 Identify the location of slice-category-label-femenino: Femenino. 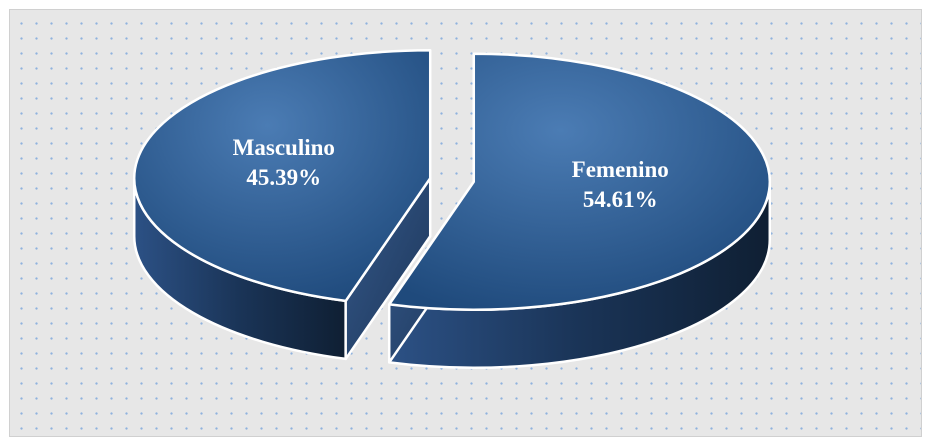
(620, 169).